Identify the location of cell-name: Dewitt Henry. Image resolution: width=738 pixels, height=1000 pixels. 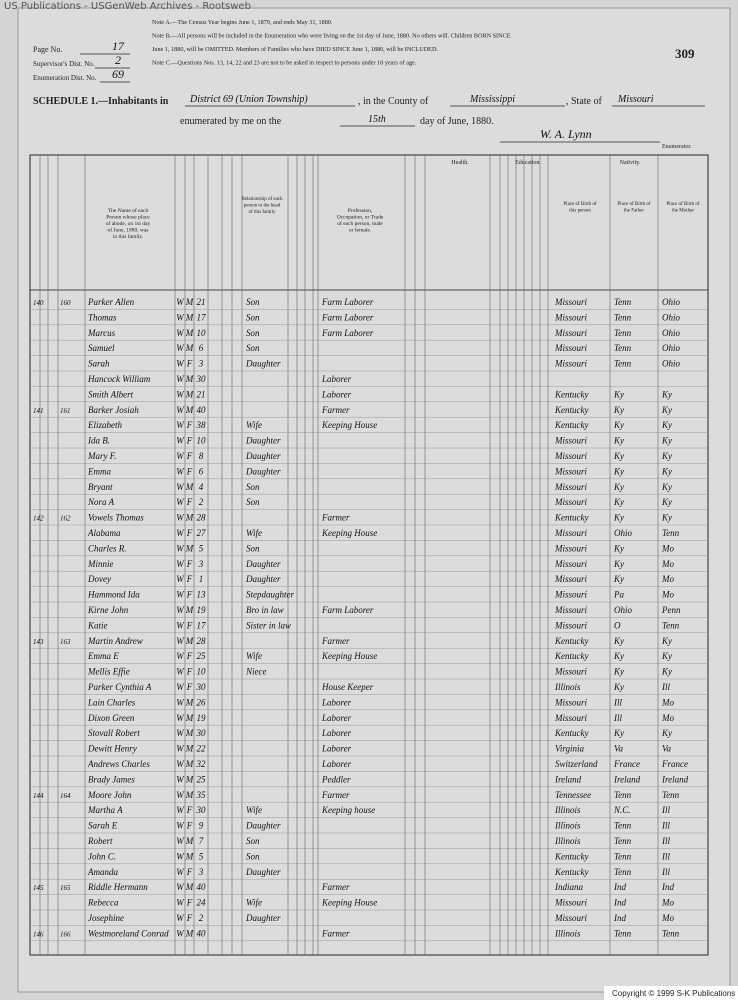
(112, 749).